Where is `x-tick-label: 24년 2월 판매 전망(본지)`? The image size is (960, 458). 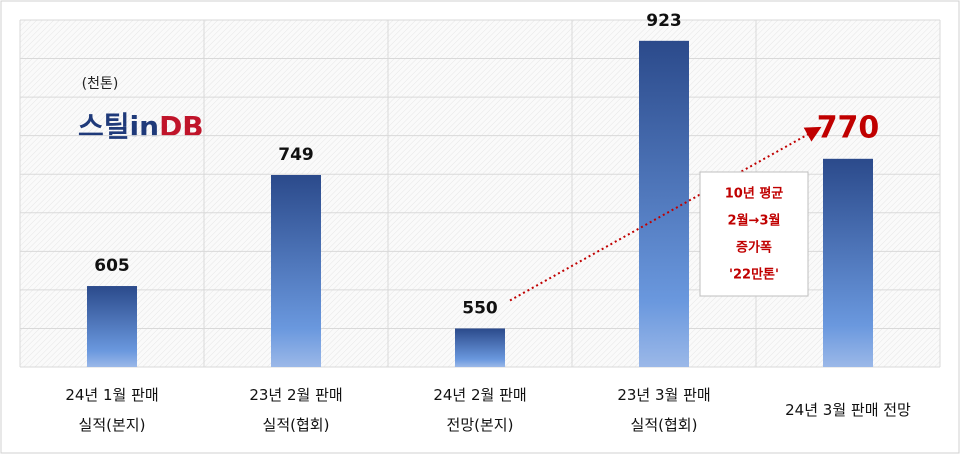
x-tick-label: 24년 2월 판매 전망(본지) is located at coordinates (479, 410).